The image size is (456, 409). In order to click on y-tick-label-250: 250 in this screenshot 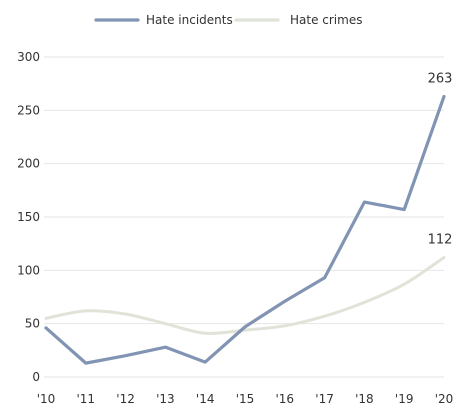, I will do `click(28, 110)`.